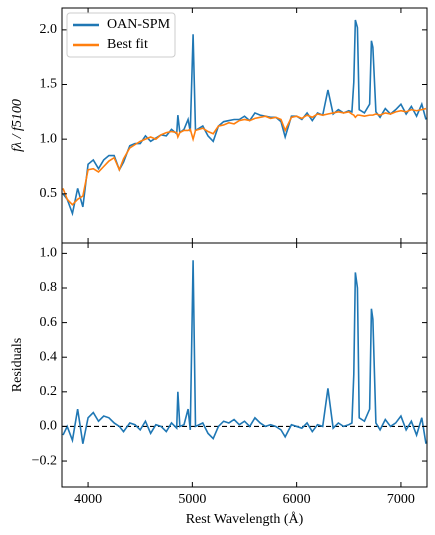  I want to click on y-tick-label: 0.2, so click(49, 391).